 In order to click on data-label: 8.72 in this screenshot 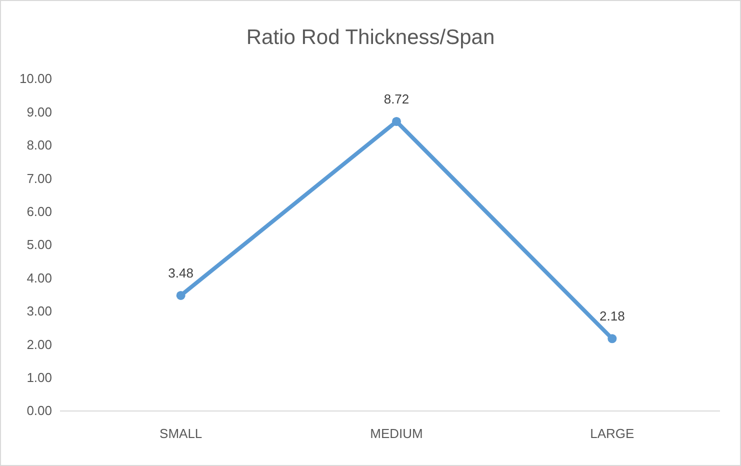, I will do `click(397, 98)`.